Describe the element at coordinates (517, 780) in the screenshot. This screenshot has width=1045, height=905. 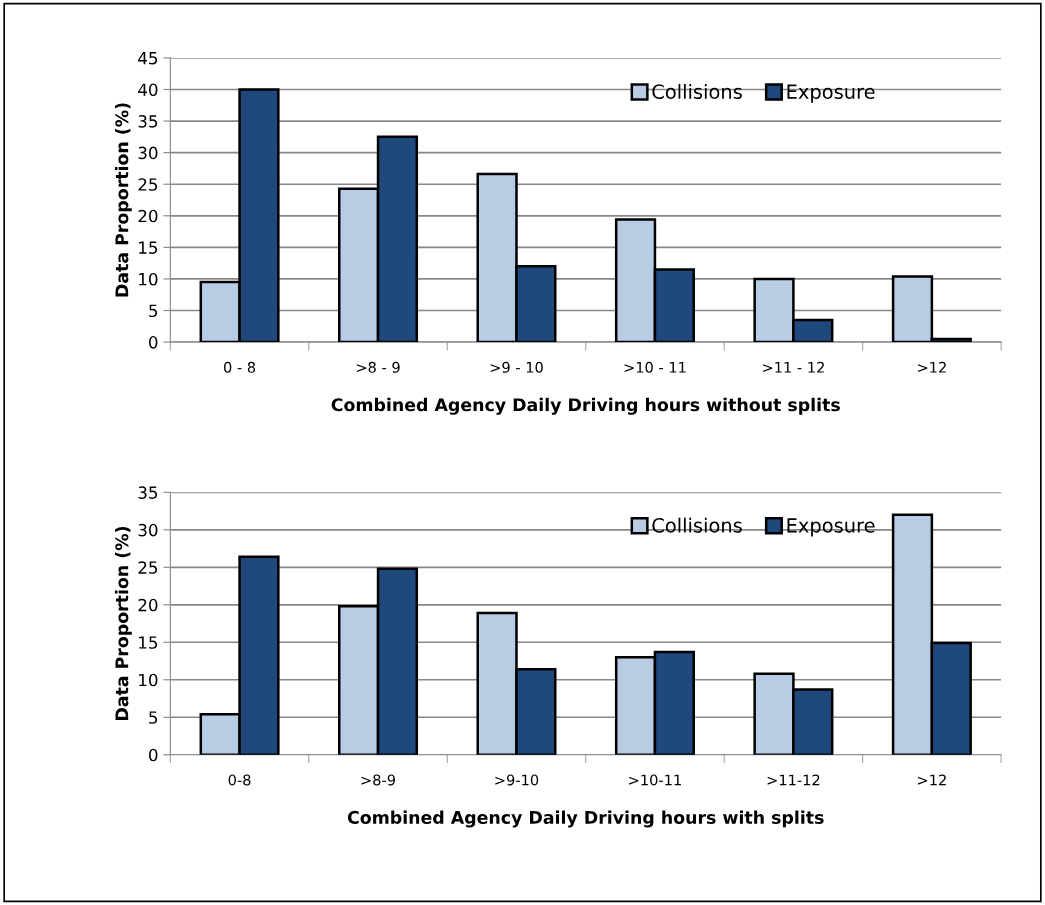
I see `x-tick-label: >9-10` at that location.